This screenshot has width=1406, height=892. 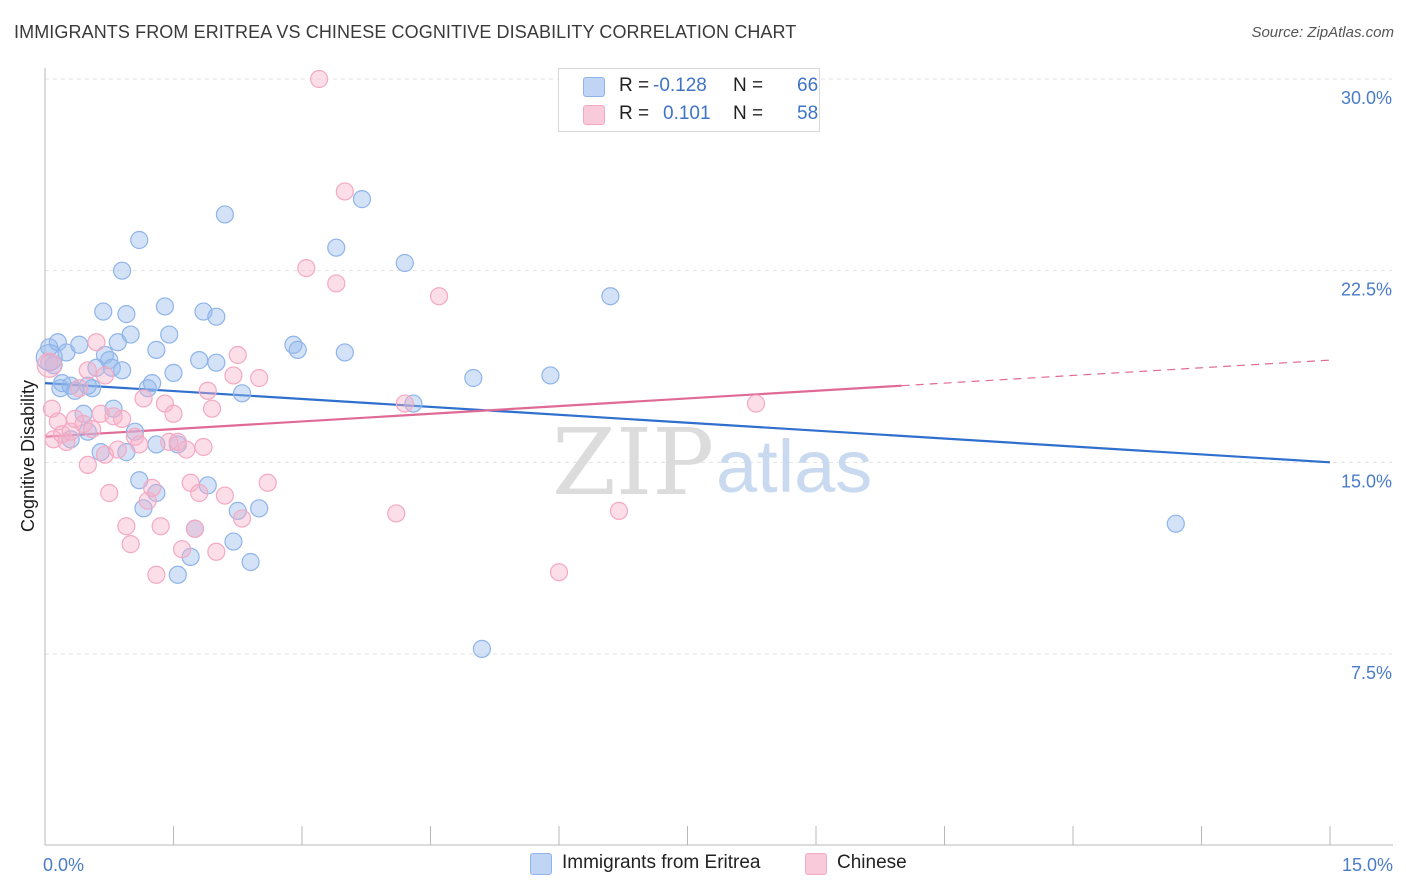 What do you see at coordinates (680, 85) in the screenshot?
I see `legend-r-value: -0.128` at bounding box center [680, 85].